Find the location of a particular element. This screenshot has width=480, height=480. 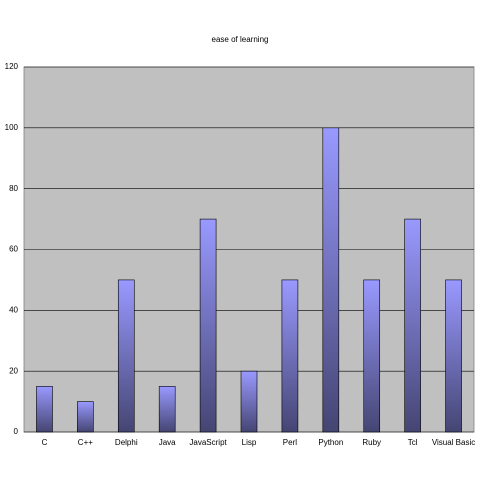

x-tick-label: C is located at coordinates (45, 442).